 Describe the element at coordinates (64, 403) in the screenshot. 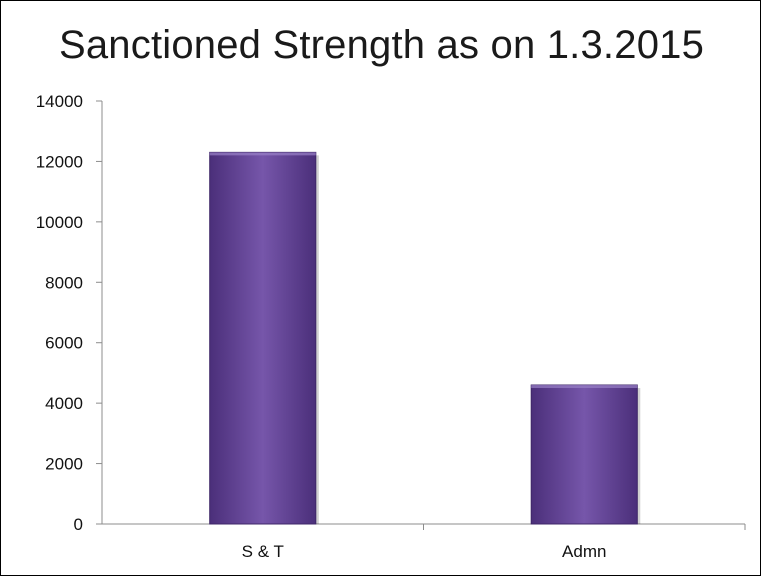

I see `y-tick-label: 4000` at that location.